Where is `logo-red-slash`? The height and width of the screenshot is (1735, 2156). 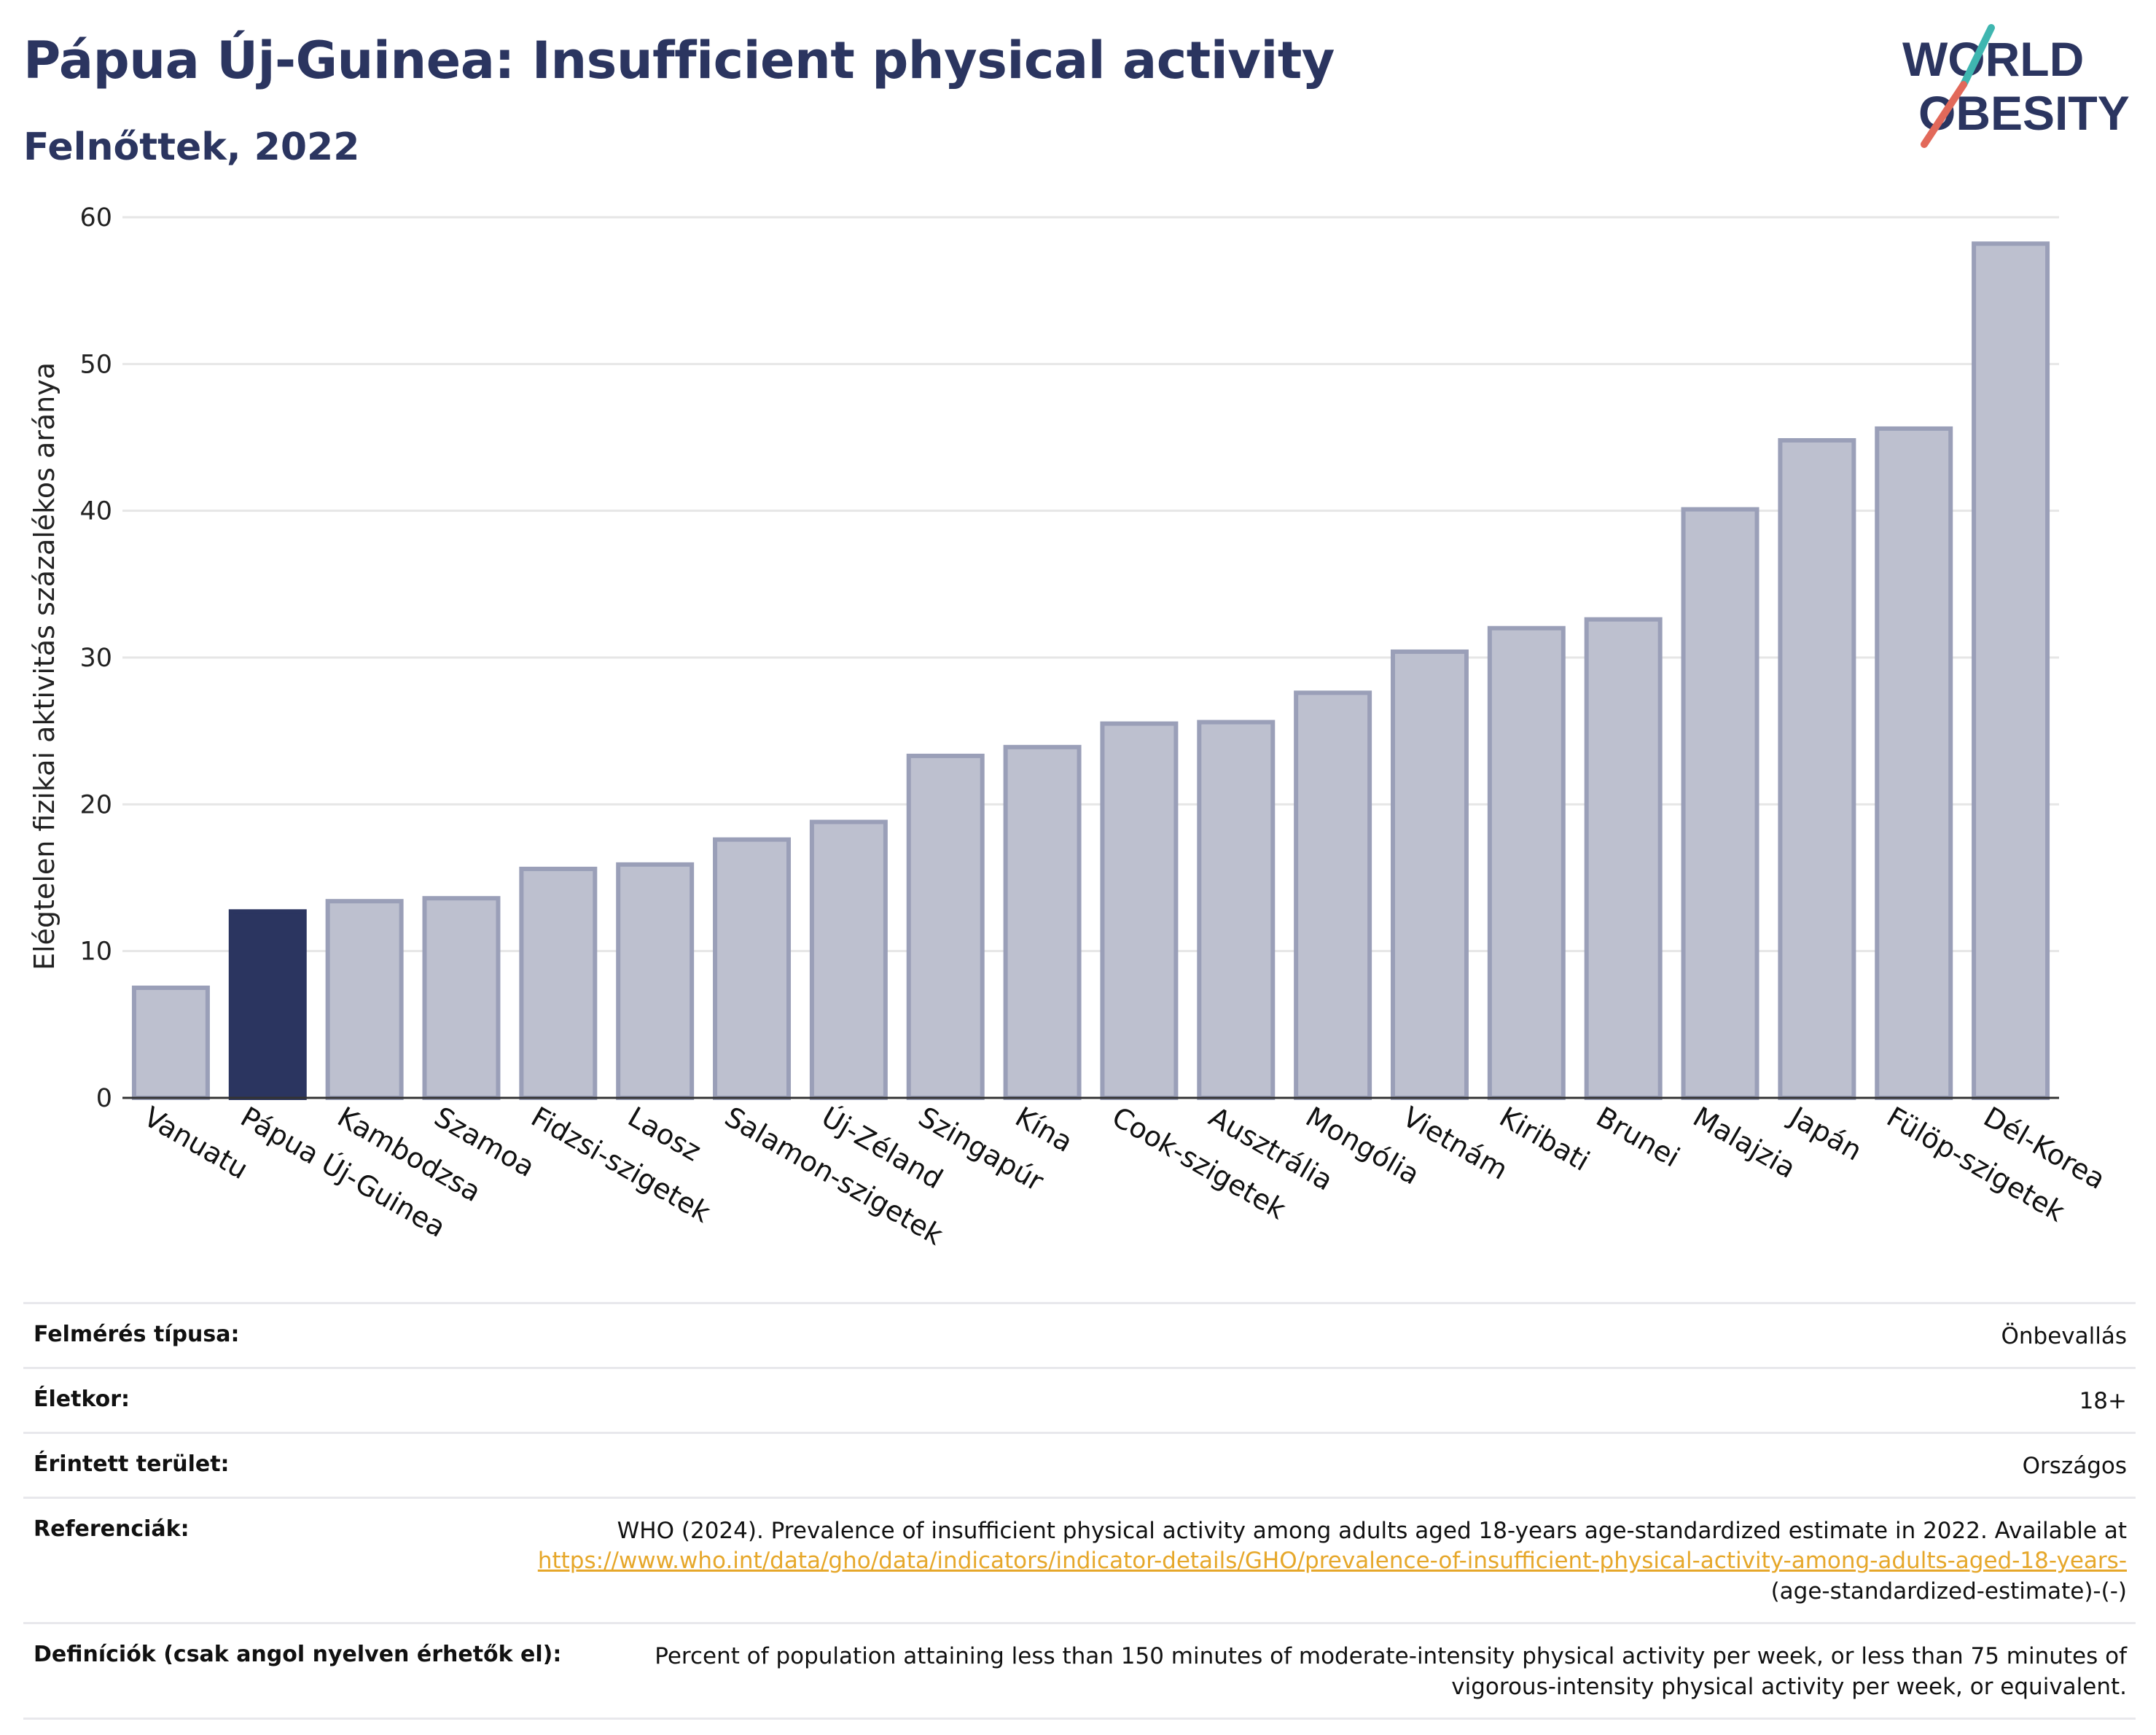
logo-red-slash is located at coordinates (1944, 115).